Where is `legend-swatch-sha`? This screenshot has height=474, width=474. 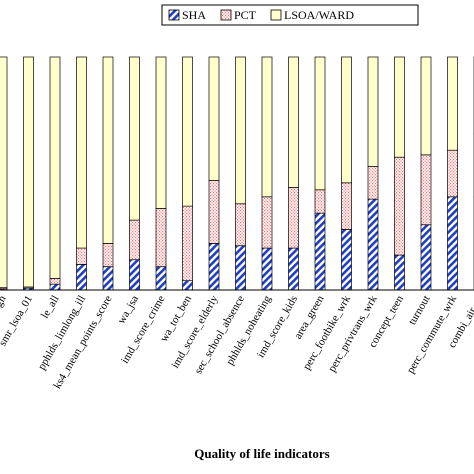 legend-swatch-sha is located at coordinates (174, 15).